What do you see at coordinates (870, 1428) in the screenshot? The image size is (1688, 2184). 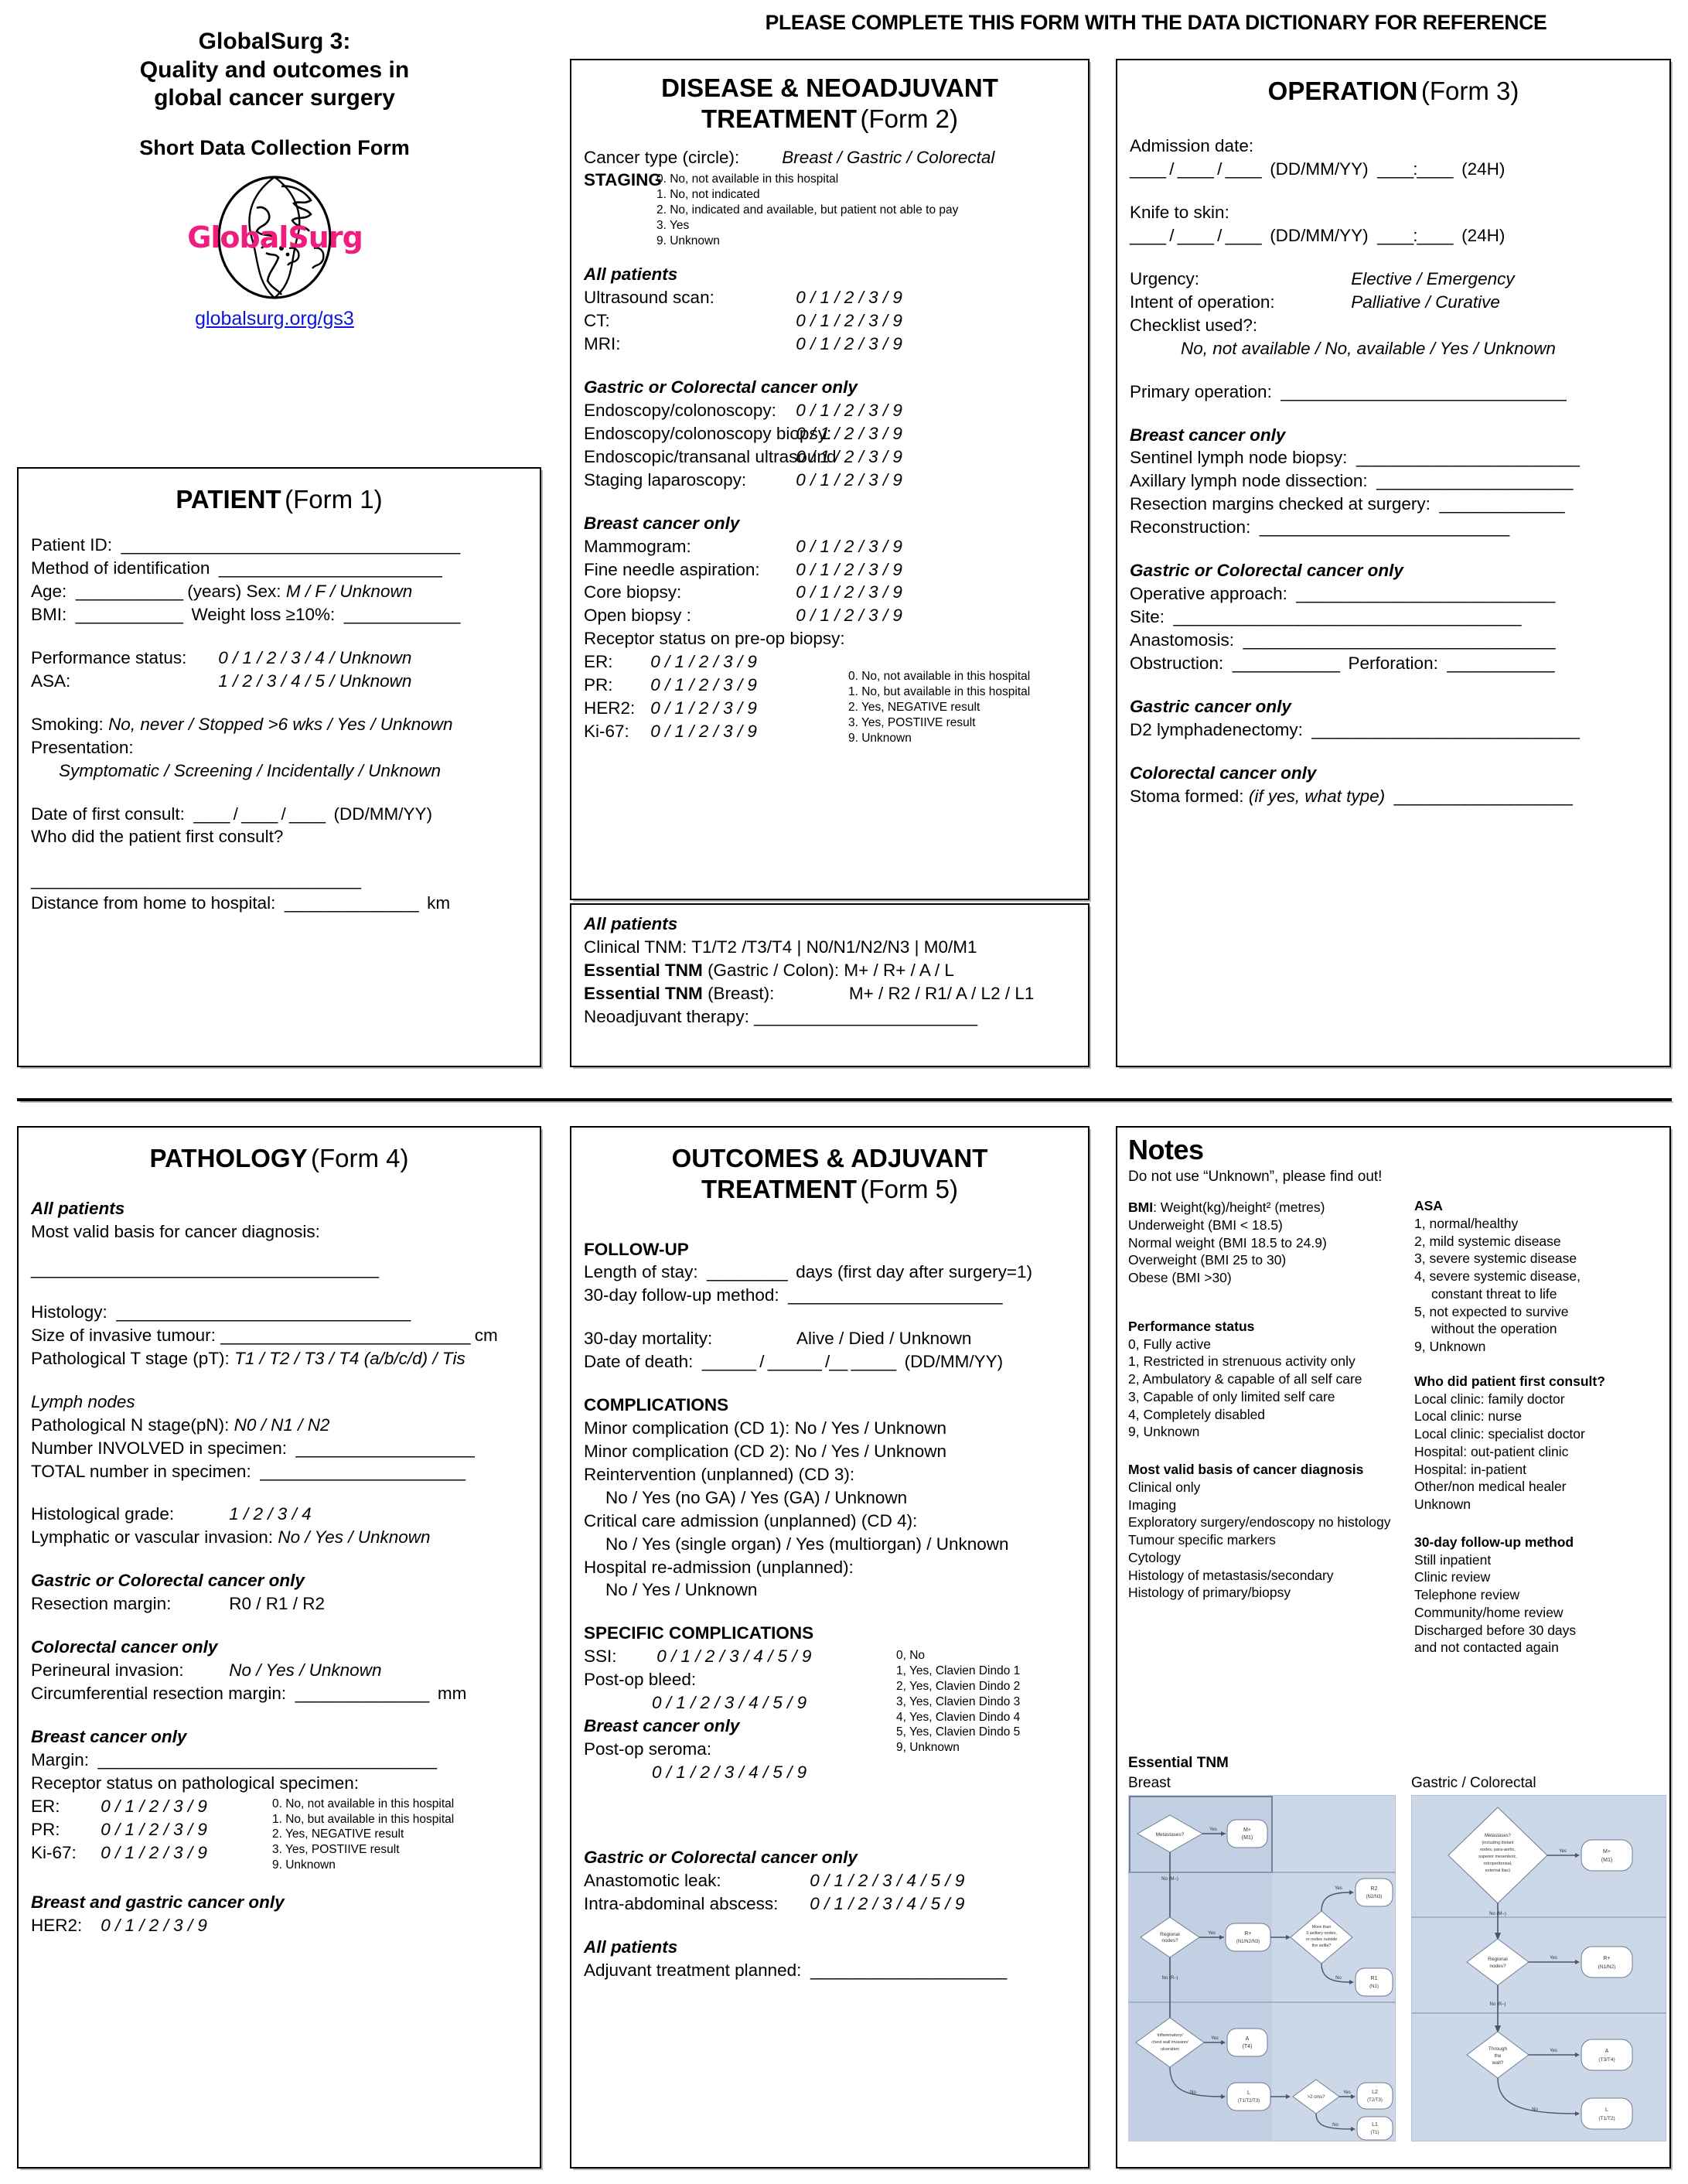 I see `cd1-options: No / Yes / Unknown` at bounding box center [870, 1428].